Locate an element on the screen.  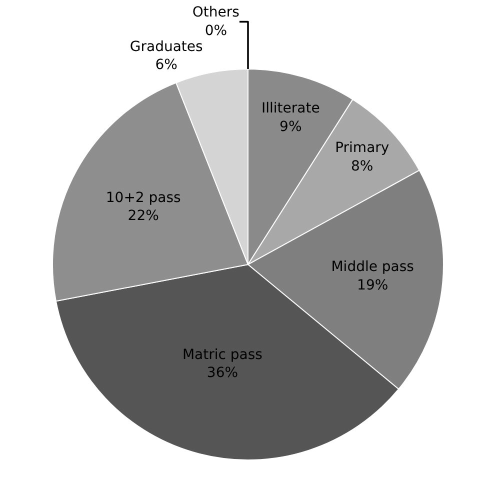
data-label: 6% is located at coordinates (166, 65).